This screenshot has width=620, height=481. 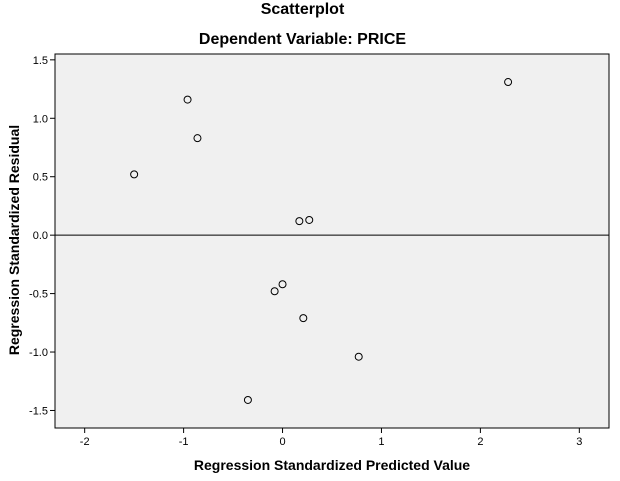 I want to click on x-tick-label: 2, so click(x=480, y=442).